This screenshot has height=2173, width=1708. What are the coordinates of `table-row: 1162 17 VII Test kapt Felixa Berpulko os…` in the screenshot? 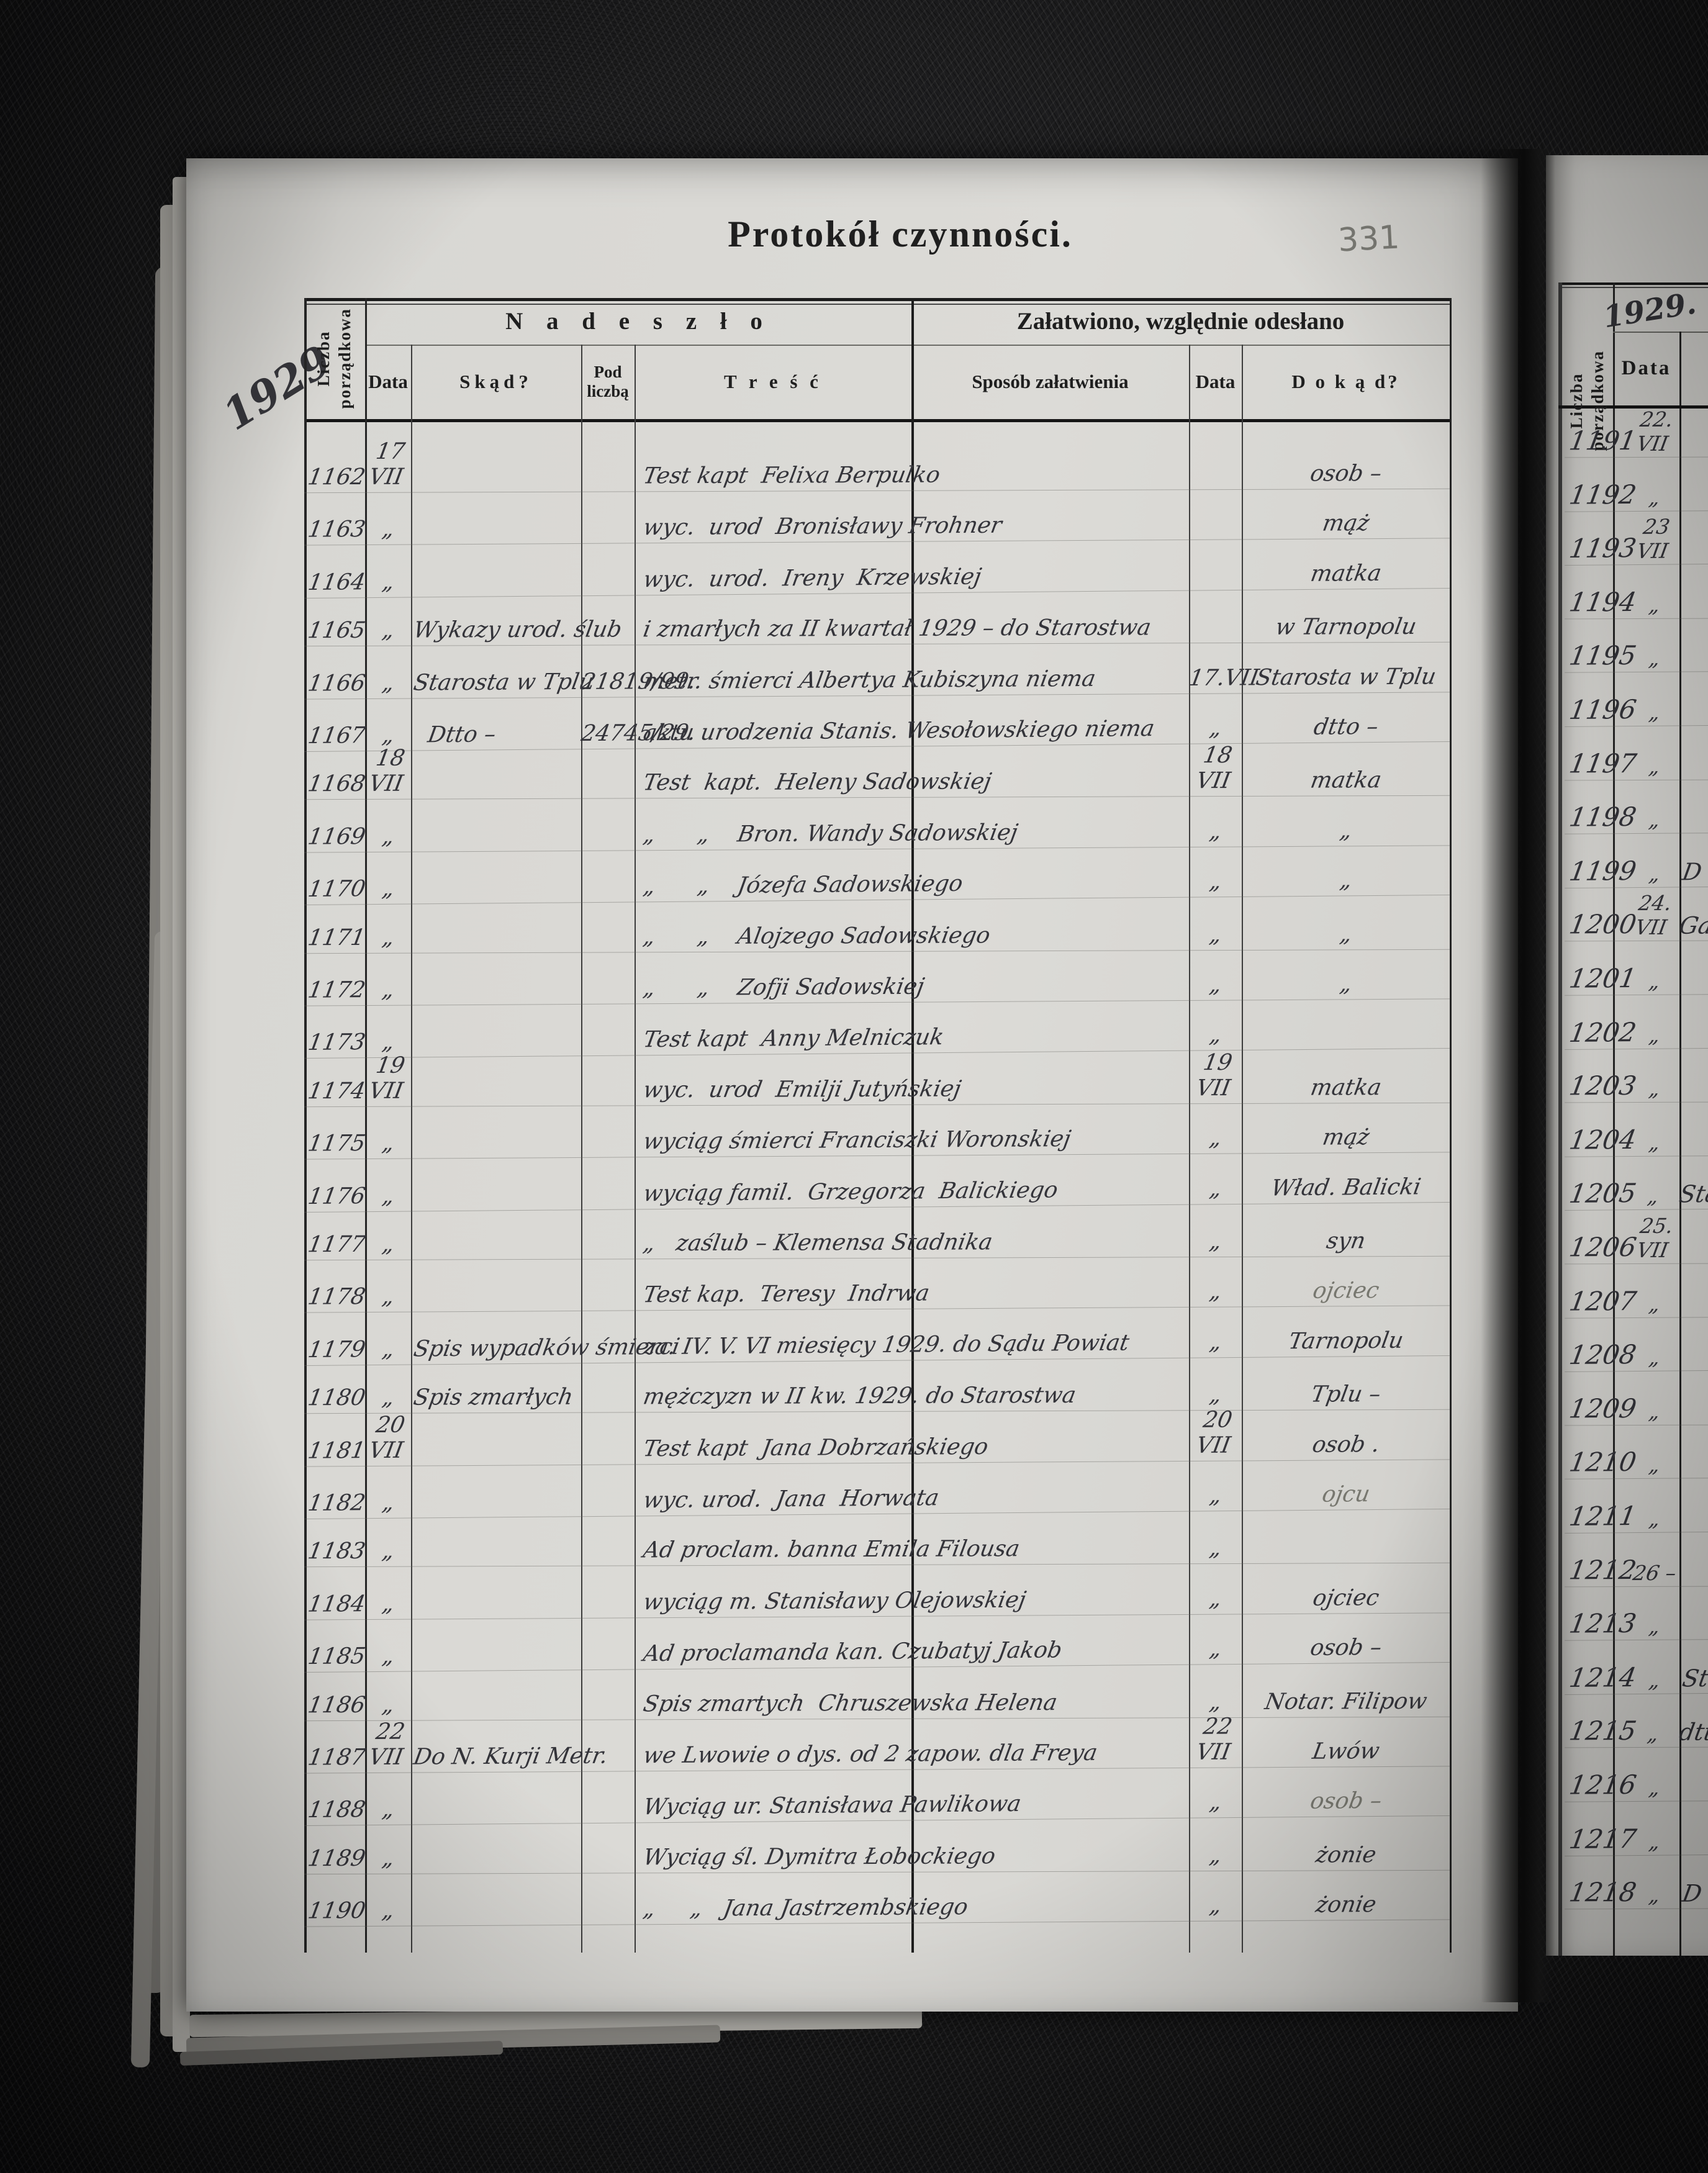 It's located at (877, 465).